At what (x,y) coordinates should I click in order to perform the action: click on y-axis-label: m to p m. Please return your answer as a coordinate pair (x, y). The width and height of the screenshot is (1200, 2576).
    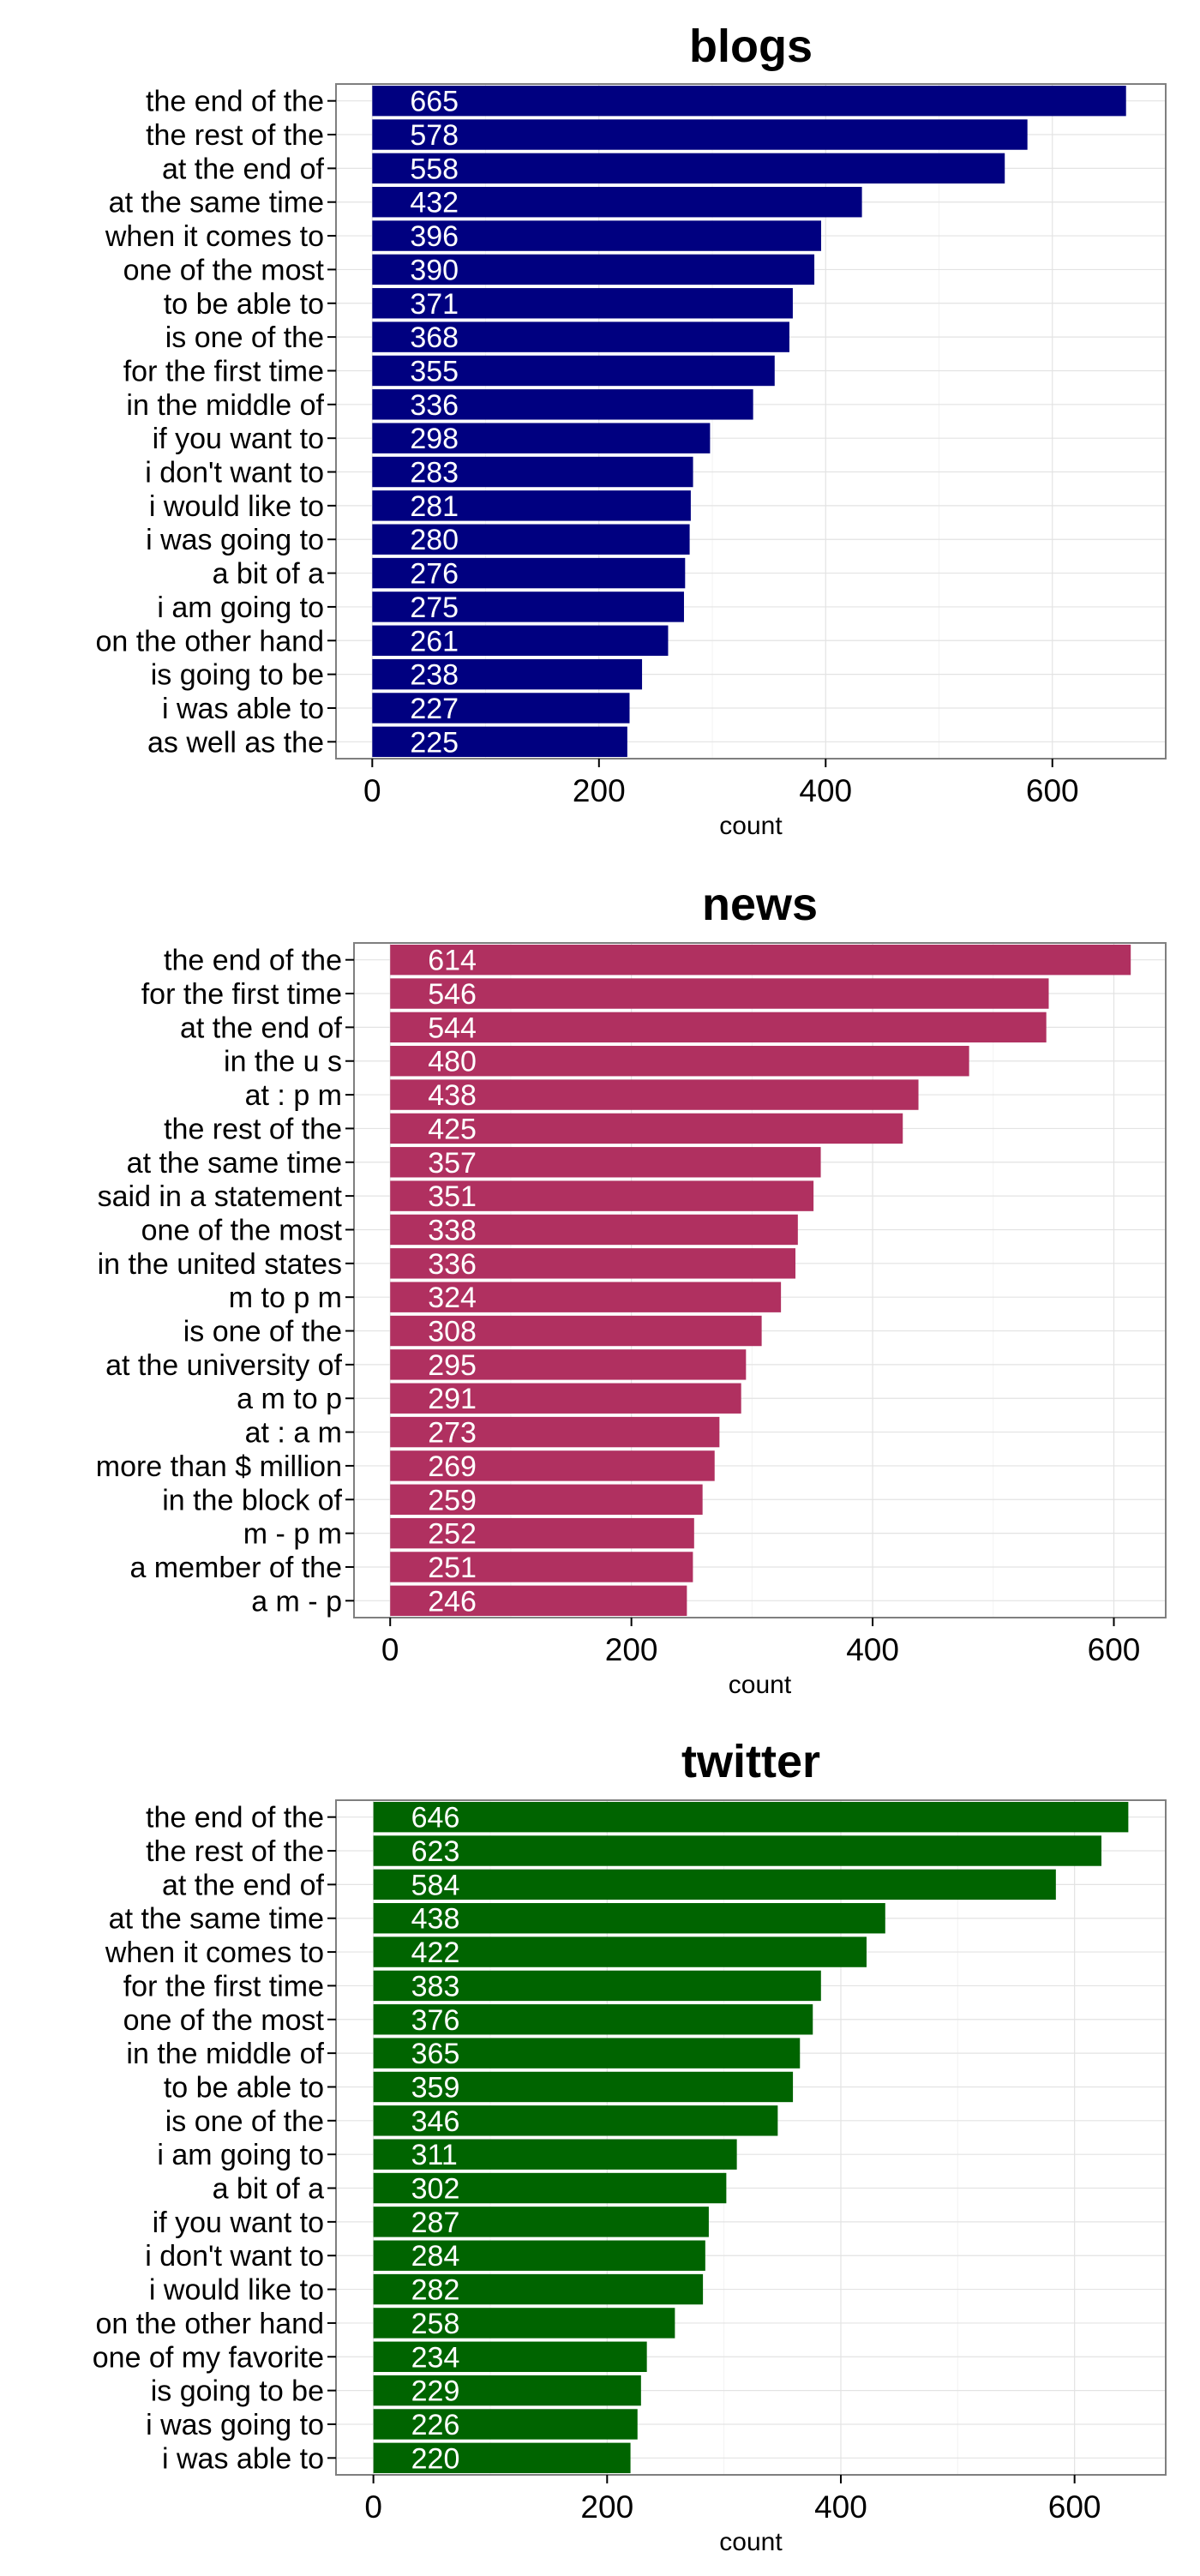
    Looking at the image, I should click on (285, 1298).